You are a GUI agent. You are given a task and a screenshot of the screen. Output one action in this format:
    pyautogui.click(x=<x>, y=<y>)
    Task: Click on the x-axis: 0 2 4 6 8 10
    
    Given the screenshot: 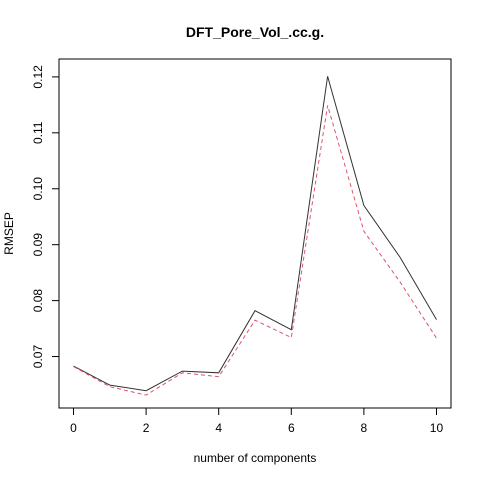 What is the action you would take?
    pyautogui.click(x=257, y=421)
    